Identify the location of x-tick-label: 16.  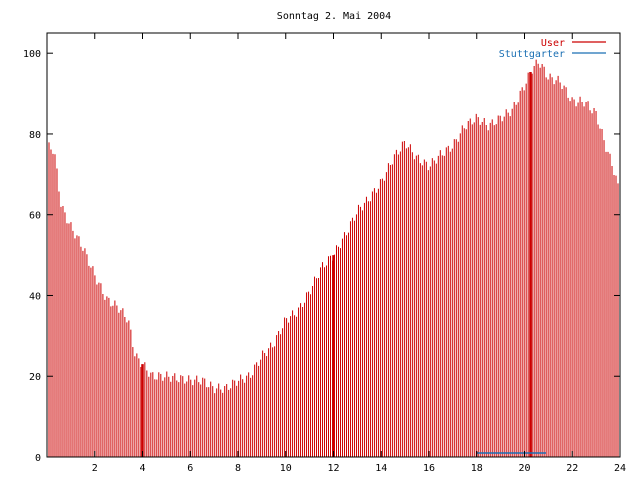
(429, 468).